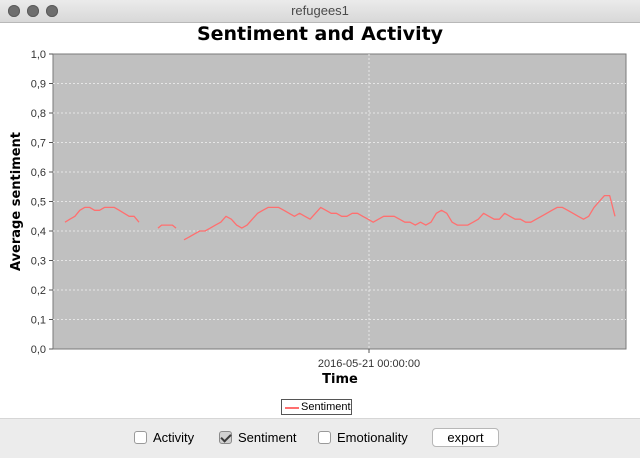 The height and width of the screenshot is (458, 640). Describe the element at coordinates (324, 437) in the screenshot. I see `emotionality-checkbox` at that location.